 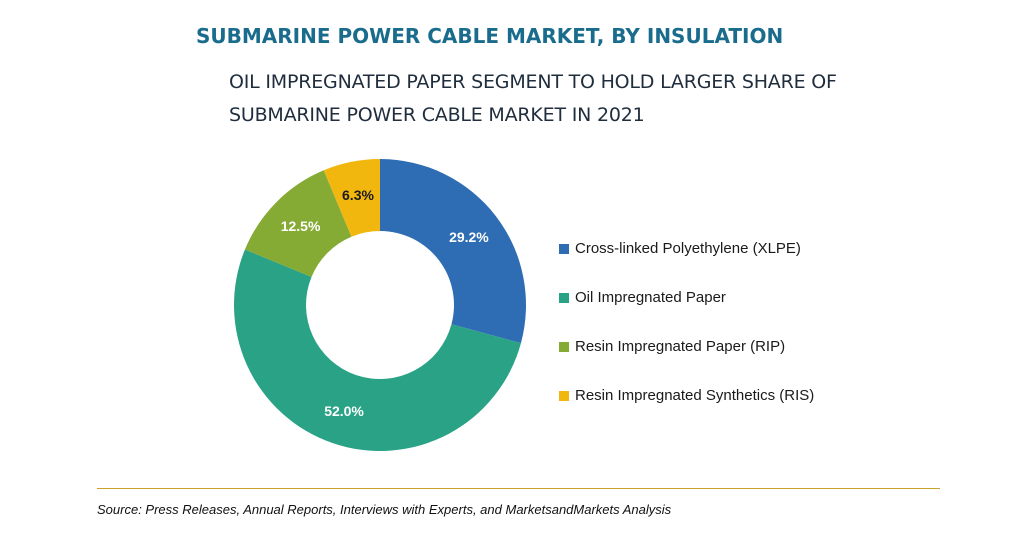 I want to click on legend-item-oil-impregnated-paper: Oil Impregnated Paper, so click(x=686, y=297).